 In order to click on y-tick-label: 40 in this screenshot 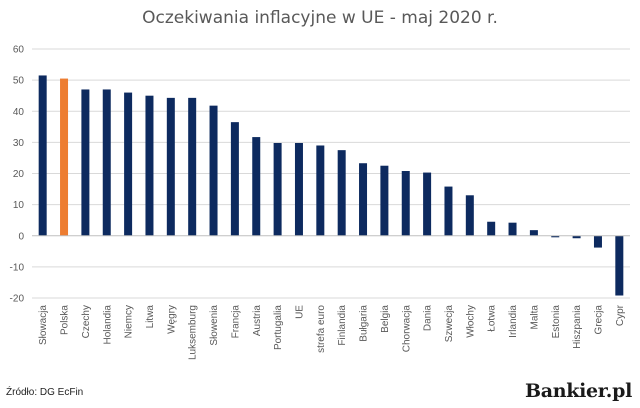, I will do `click(19, 112)`.